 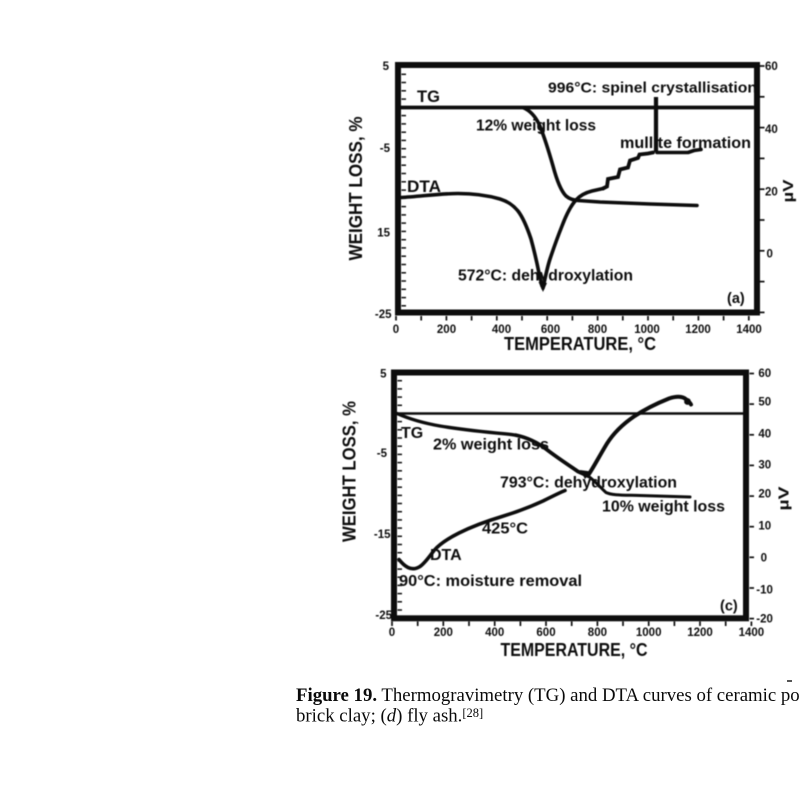 What do you see at coordinates (764, 465) in the screenshot?
I see `svg-text: 30` at bounding box center [764, 465].